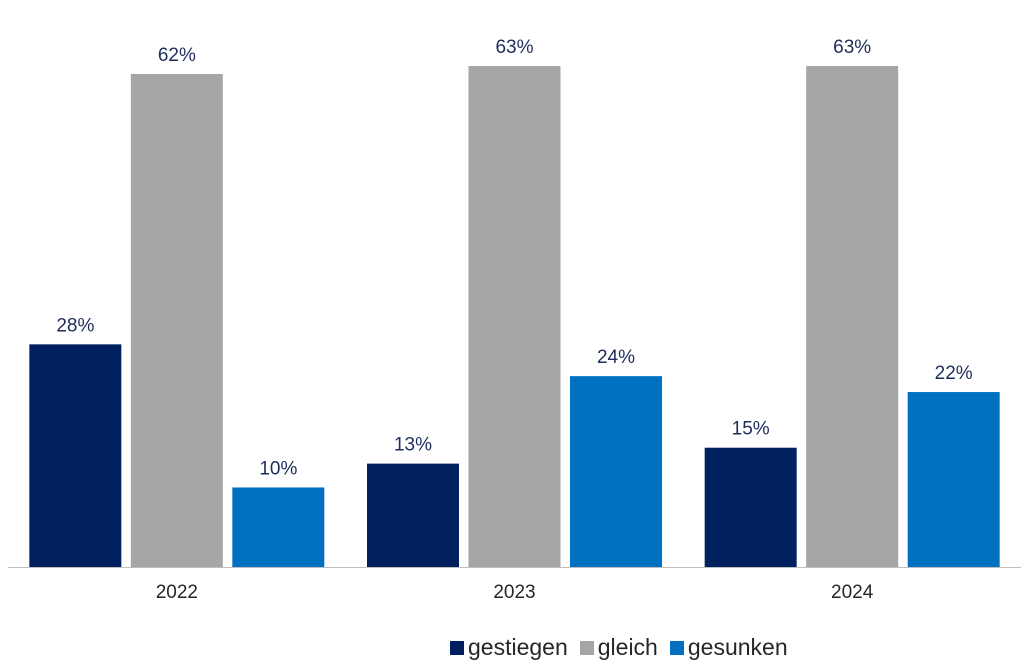 The width and height of the screenshot is (1021, 660). What do you see at coordinates (627, 647) in the screenshot?
I see `legend-label-gleich: gleich` at bounding box center [627, 647].